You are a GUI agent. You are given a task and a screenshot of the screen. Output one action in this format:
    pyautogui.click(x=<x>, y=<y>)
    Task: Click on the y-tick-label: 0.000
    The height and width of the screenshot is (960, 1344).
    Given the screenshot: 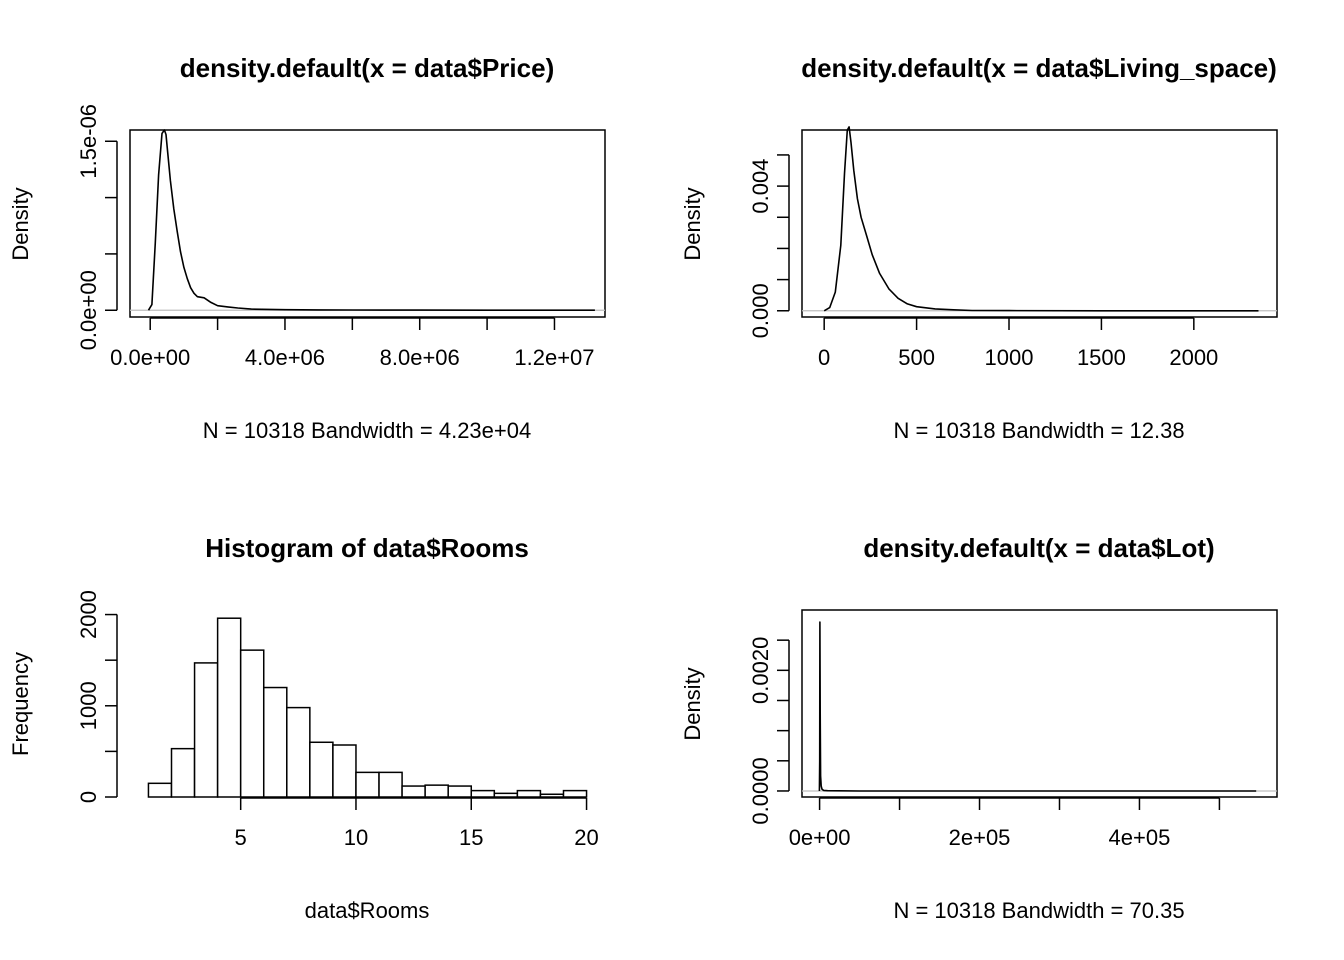 What is the action you would take?
    pyautogui.click(x=760, y=310)
    